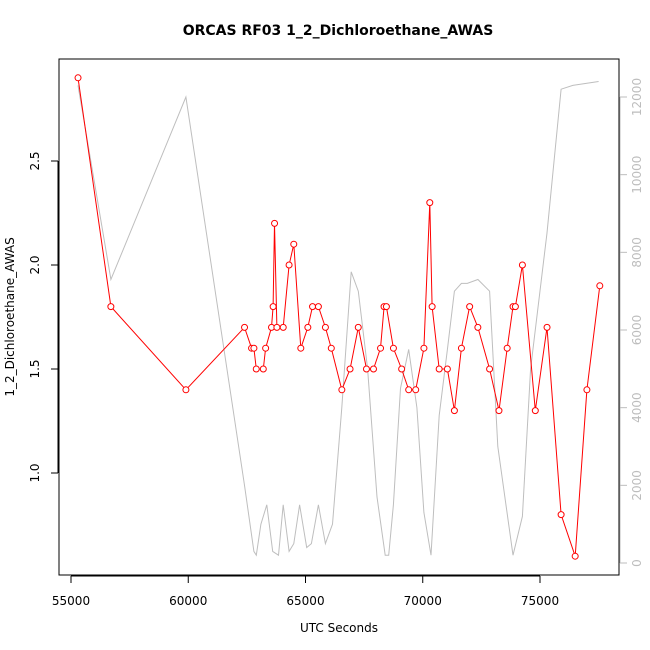  What do you see at coordinates (71, 601) in the screenshot?
I see `x-tick-label: 55000` at bounding box center [71, 601].